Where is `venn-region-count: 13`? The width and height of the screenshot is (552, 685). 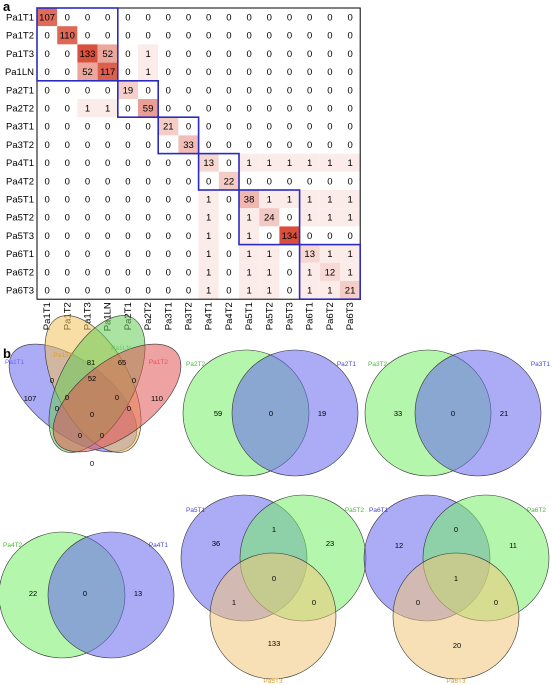 venn-region-count: 13 is located at coordinates (138, 593).